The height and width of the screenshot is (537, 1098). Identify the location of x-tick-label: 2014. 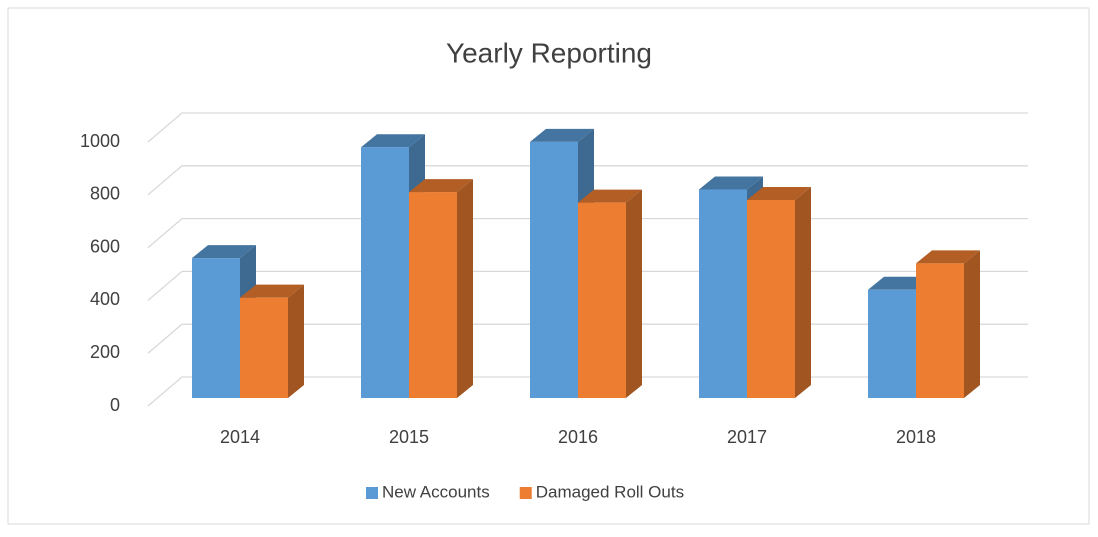
(240, 437).